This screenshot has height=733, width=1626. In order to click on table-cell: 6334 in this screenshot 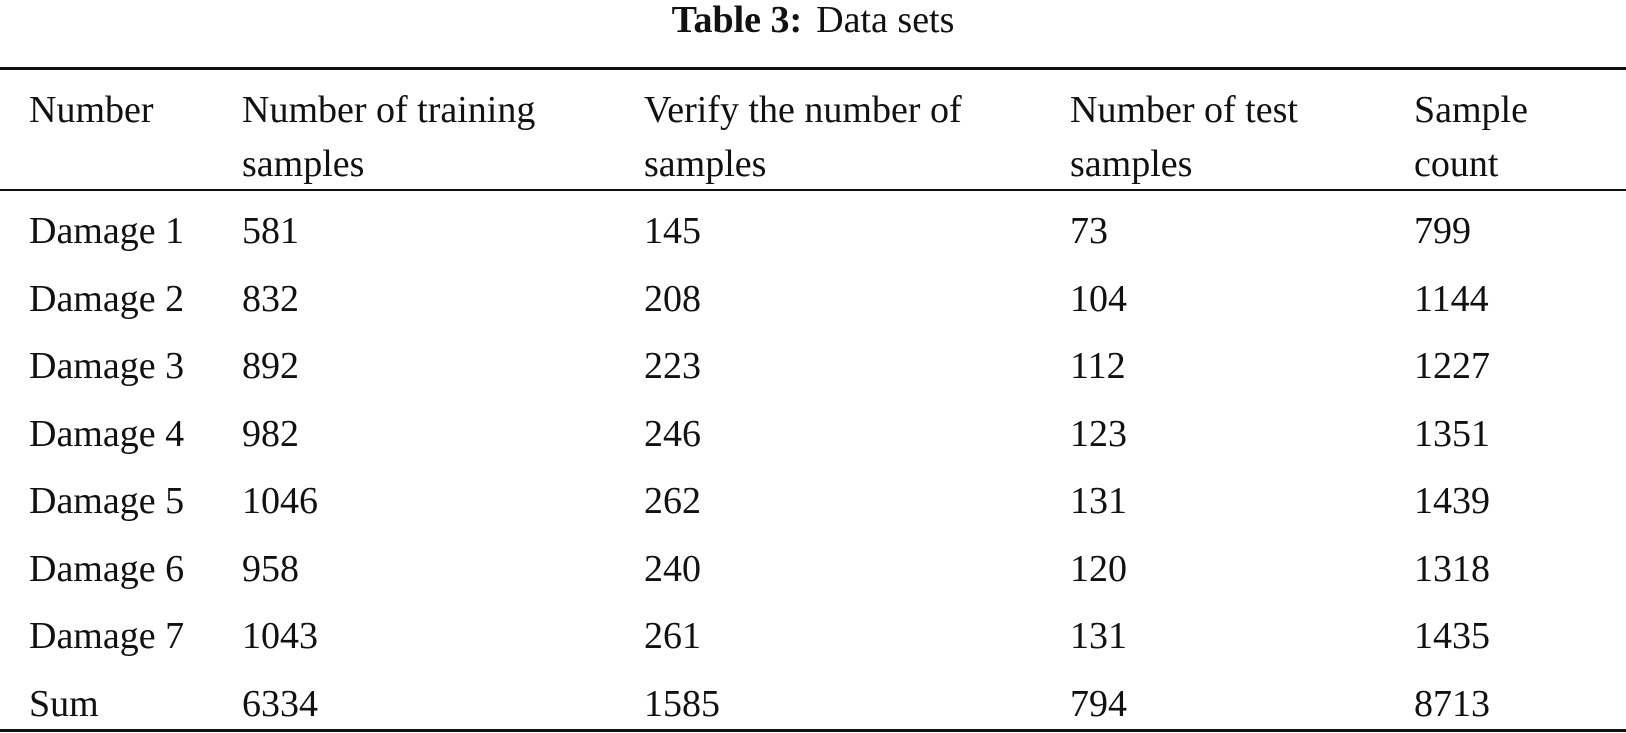, I will do `click(280, 703)`.